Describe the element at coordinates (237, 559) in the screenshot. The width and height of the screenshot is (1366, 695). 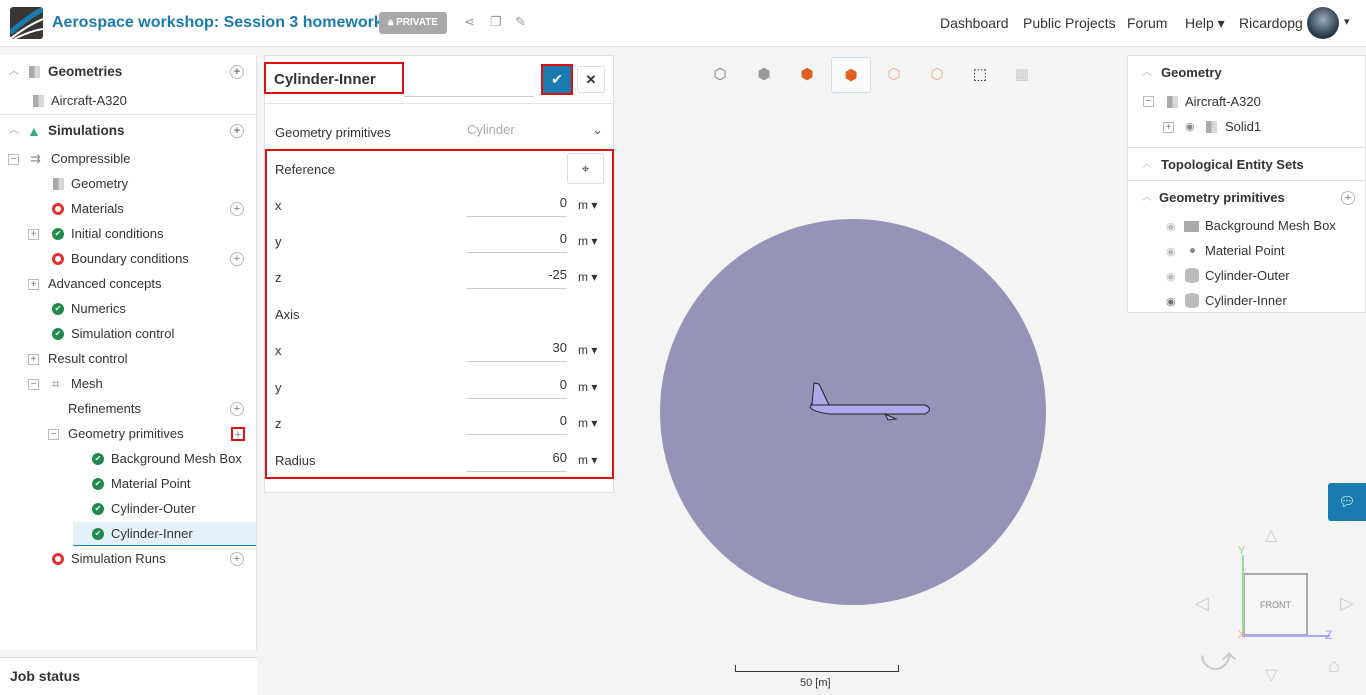
I see `add-run-button: +` at that location.